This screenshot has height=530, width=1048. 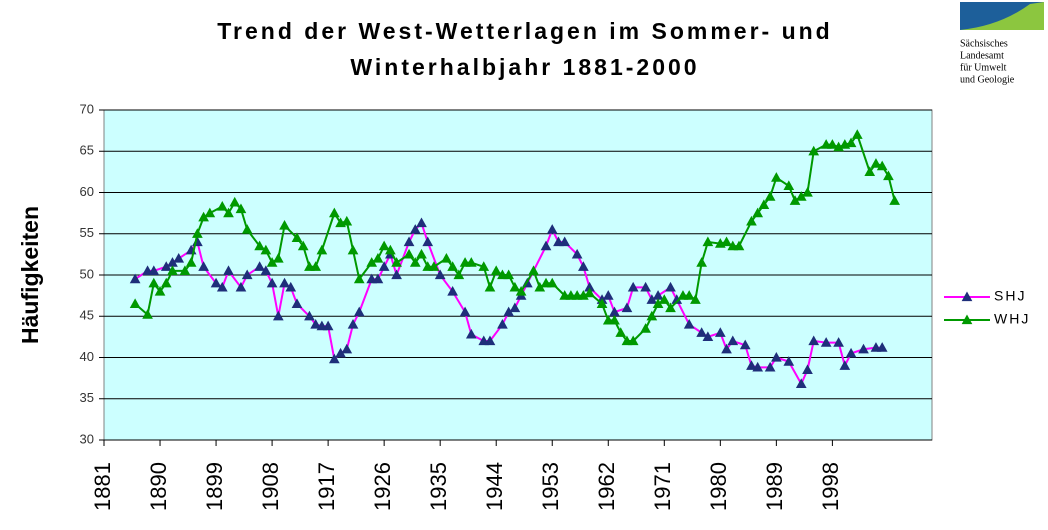 I want to click on legend-label: WHJ, so click(x=1012, y=319).